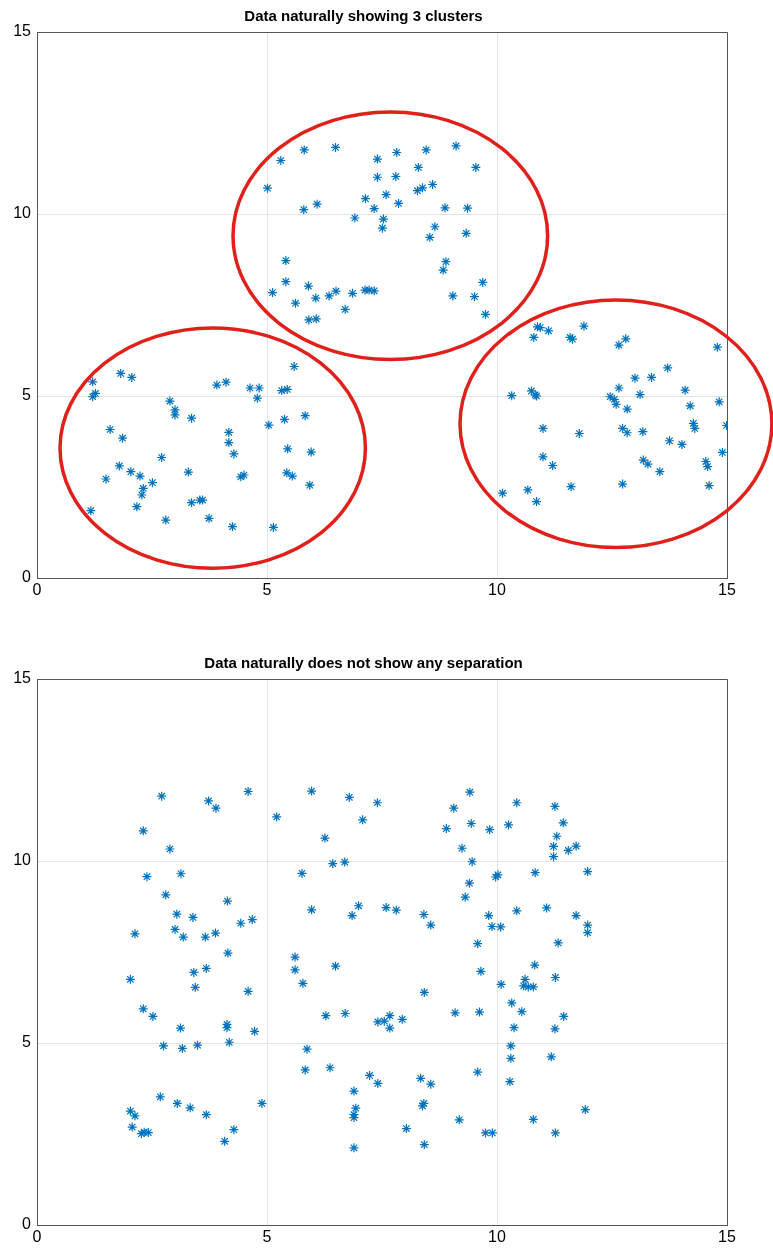  I want to click on chart-title: Data naturally showing 3 clusters, so click(363, 16).